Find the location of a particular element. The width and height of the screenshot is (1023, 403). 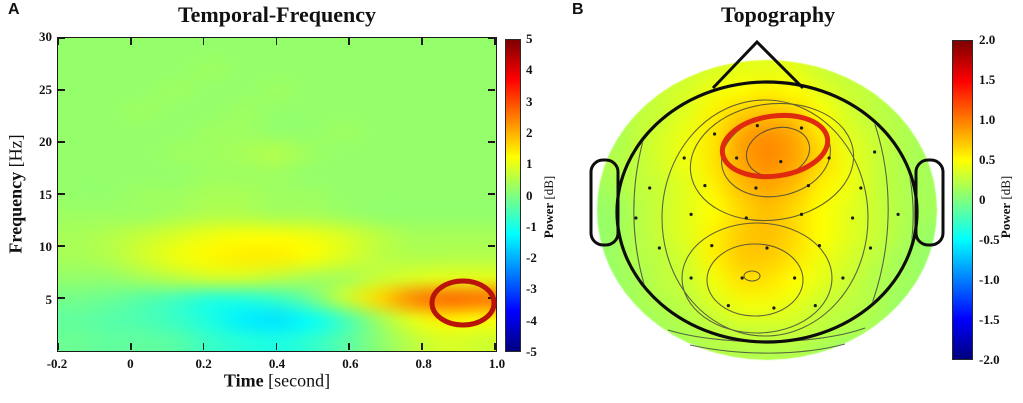

panel-a-colorbar-tick-label: -1 is located at coordinates (531, 226).